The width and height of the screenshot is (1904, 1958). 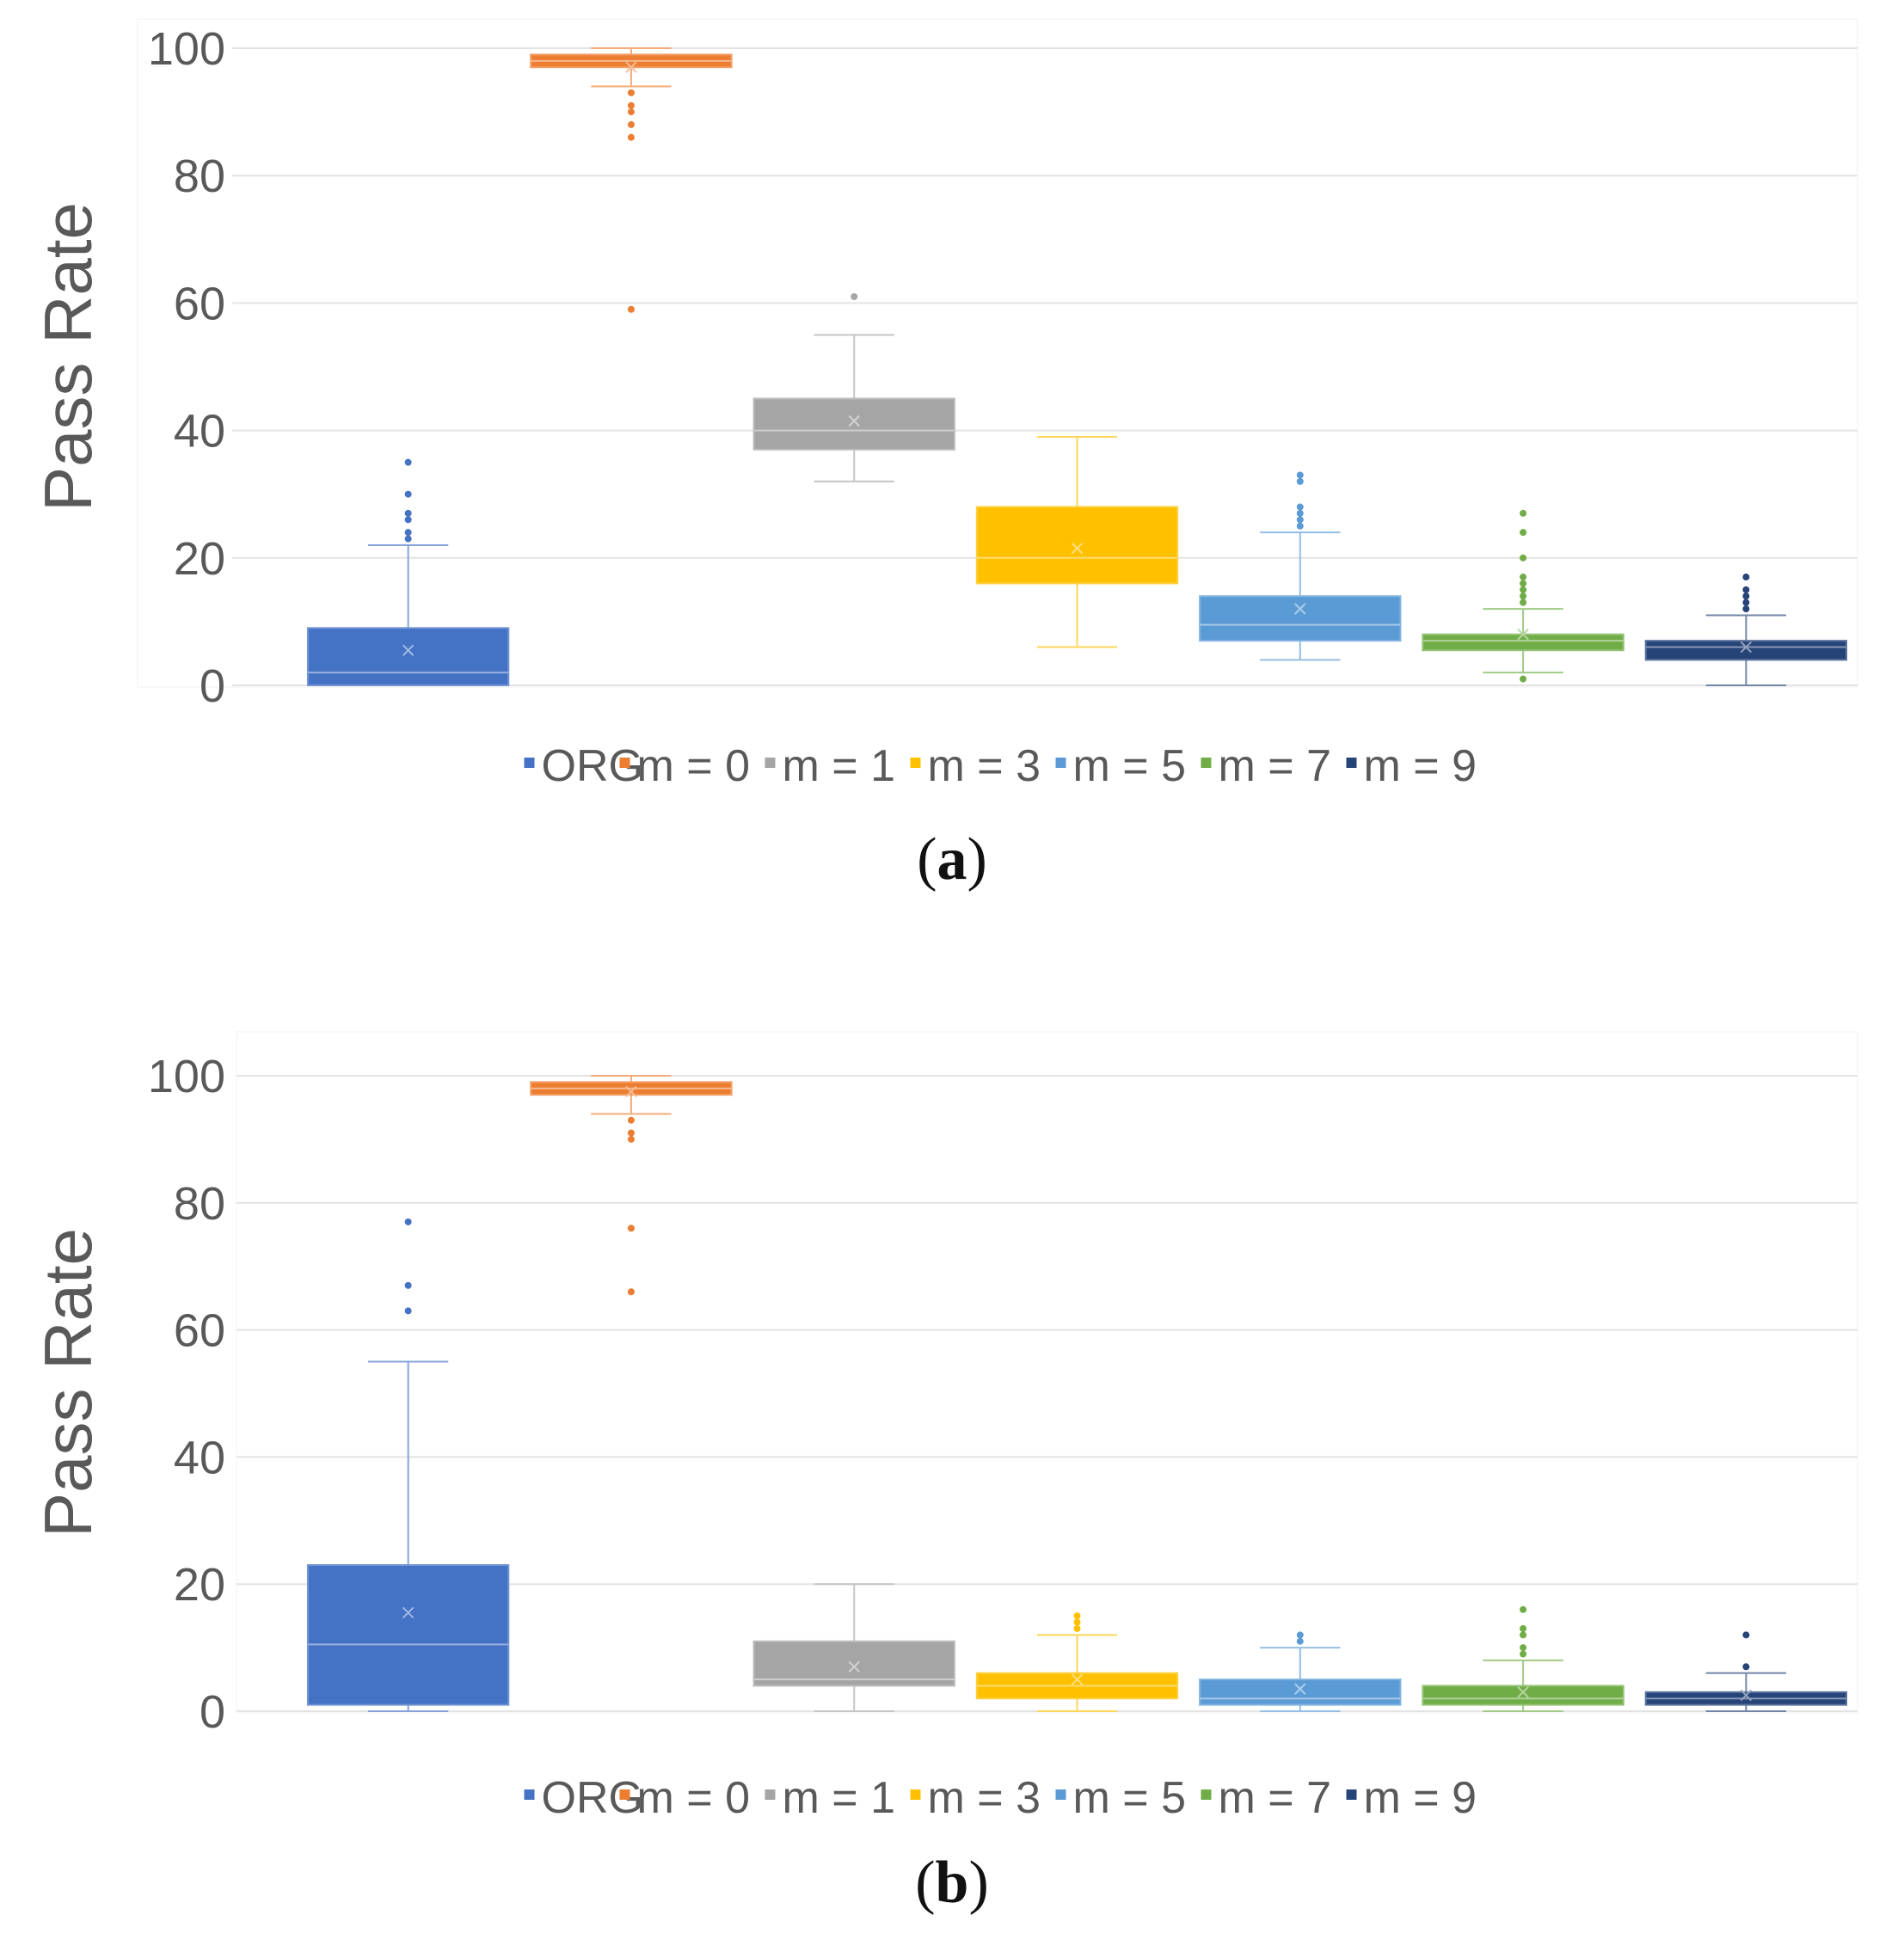 I want to click on legend-label: m = 5, so click(x=1130, y=766).